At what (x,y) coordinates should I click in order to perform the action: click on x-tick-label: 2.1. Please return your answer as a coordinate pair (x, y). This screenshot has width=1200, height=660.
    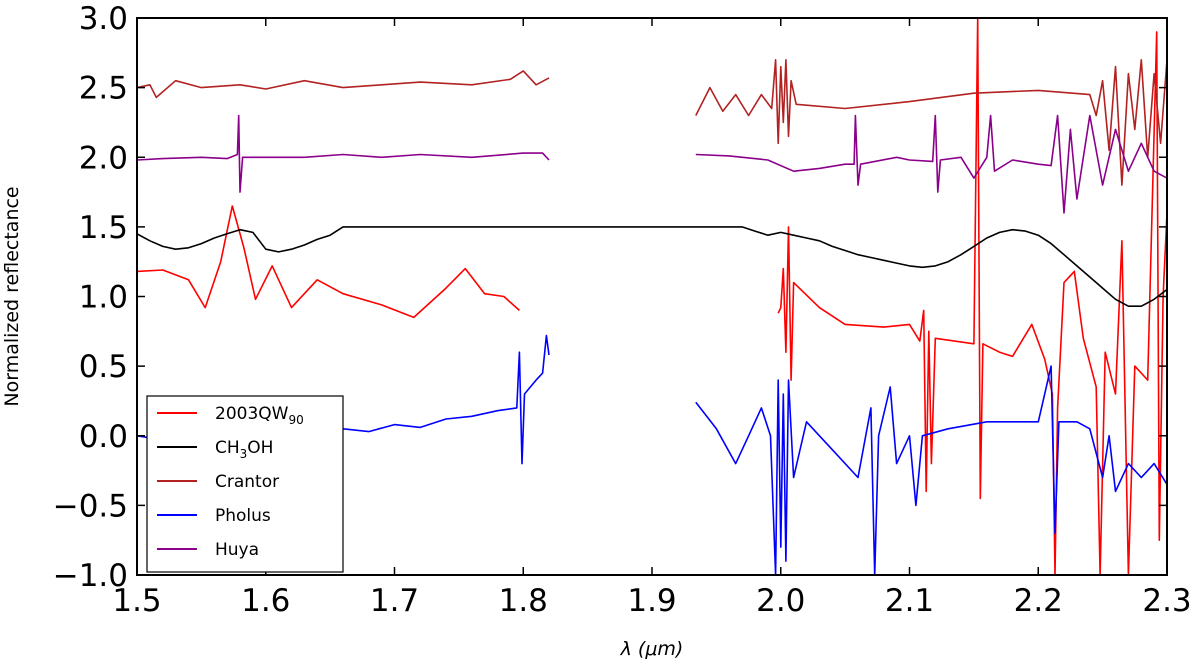
    Looking at the image, I should click on (909, 601).